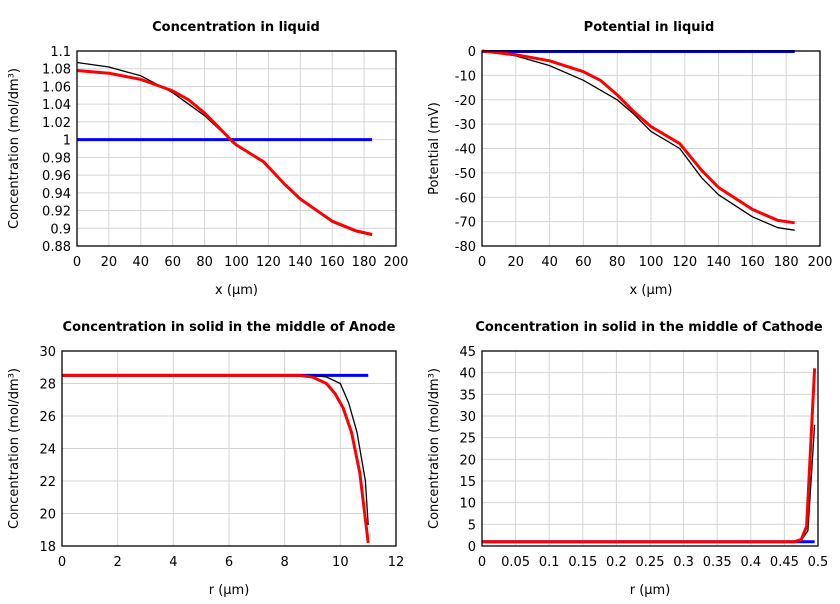 This screenshot has height=604, width=840. Describe the element at coordinates (549, 562) in the screenshot. I see `x-tick-label: 0.1` at that location.